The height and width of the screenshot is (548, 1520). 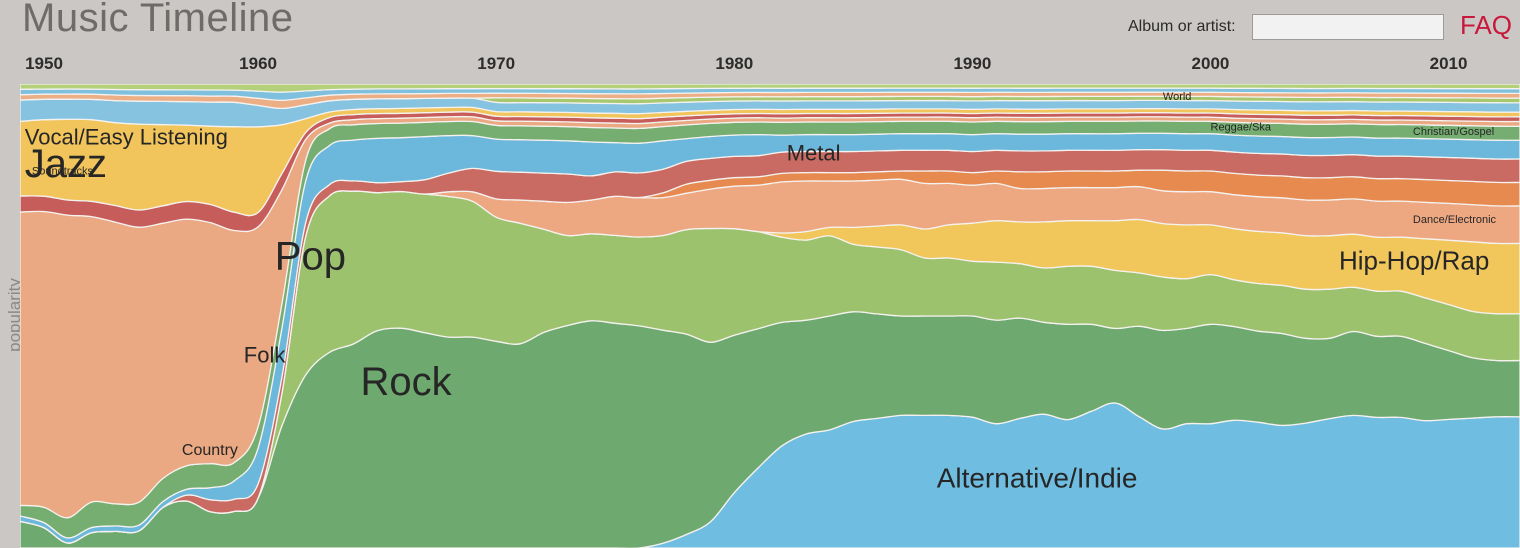 I want to click on stream-label: Alternative/Indie, so click(x=1037, y=478).